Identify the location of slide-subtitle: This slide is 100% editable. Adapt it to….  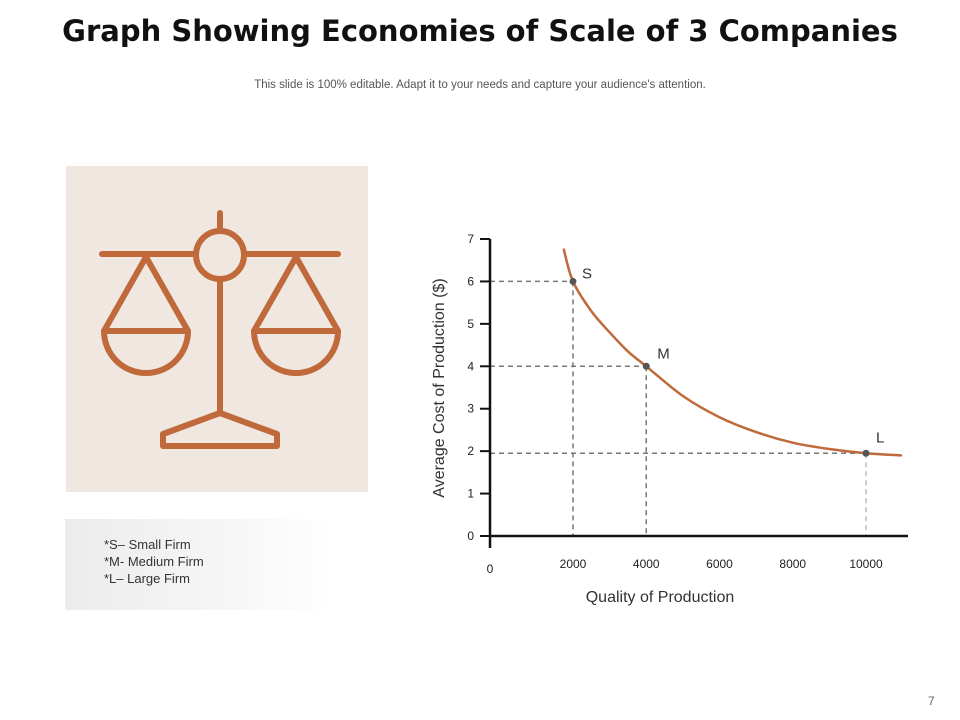
(480, 85).